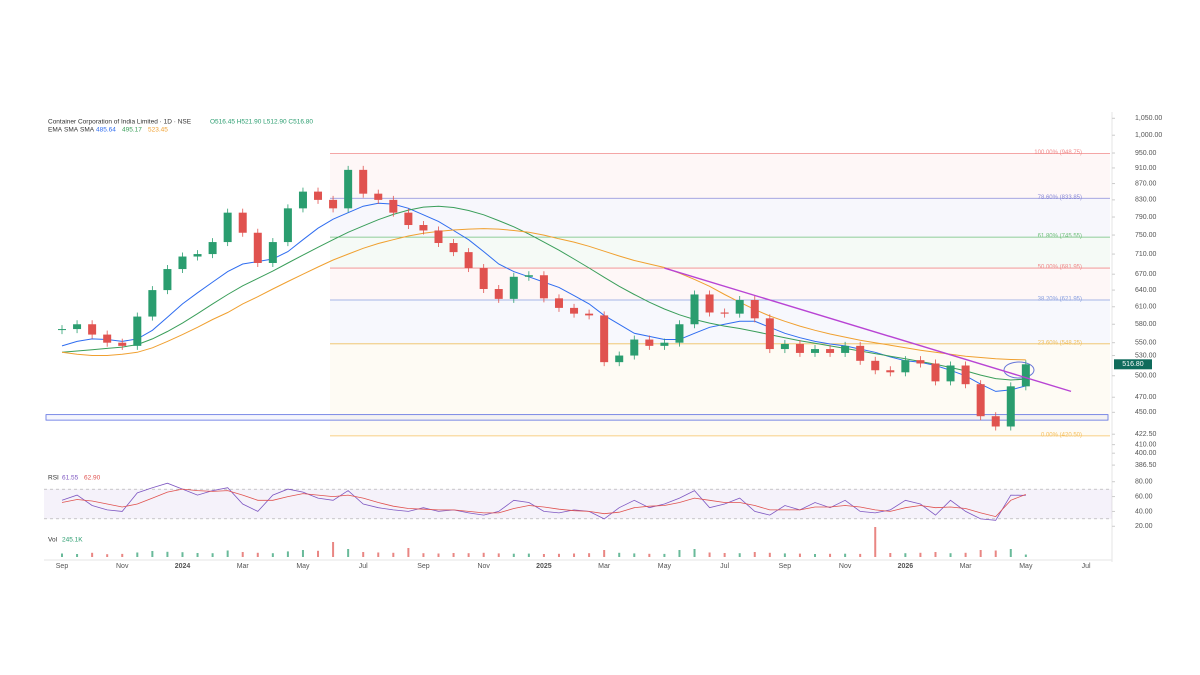  What do you see at coordinates (55, 130) in the screenshot?
I see `legend-name: EMA` at bounding box center [55, 130].